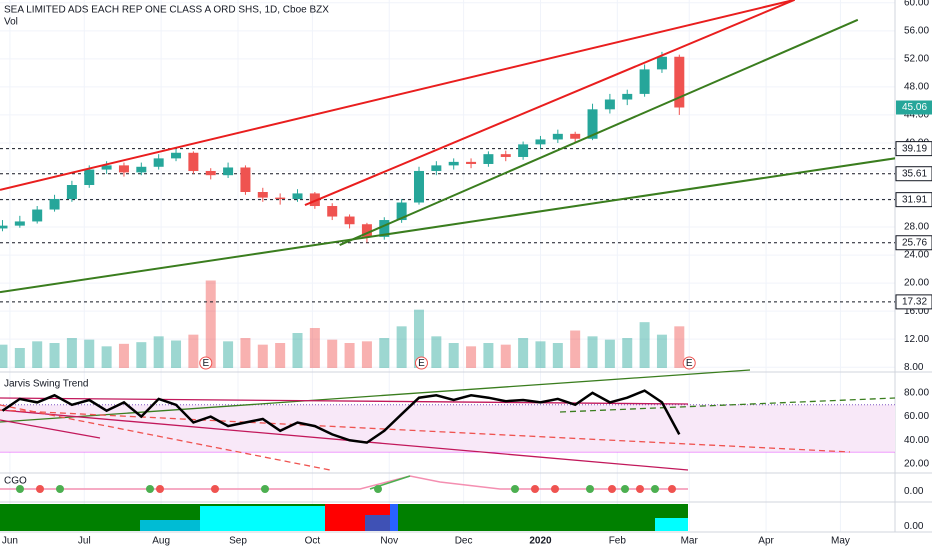 The width and height of the screenshot is (932, 550). What do you see at coordinates (238, 541) in the screenshot?
I see `x-tick-label: Sep` at bounding box center [238, 541].